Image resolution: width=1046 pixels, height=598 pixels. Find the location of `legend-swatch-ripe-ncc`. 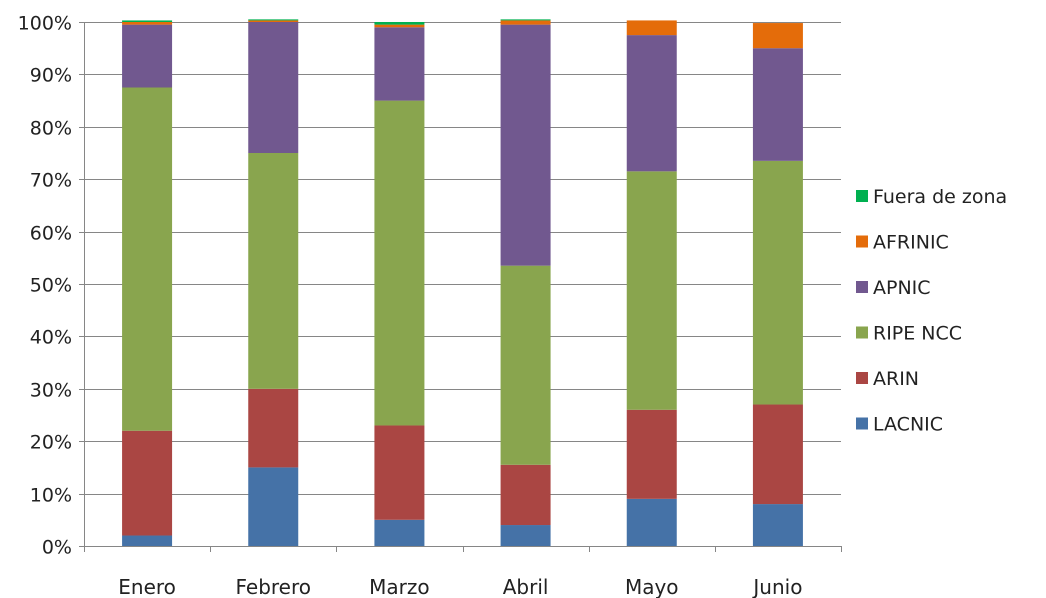

legend-swatch-ripe-ncc is located at coordinates (862, 332).